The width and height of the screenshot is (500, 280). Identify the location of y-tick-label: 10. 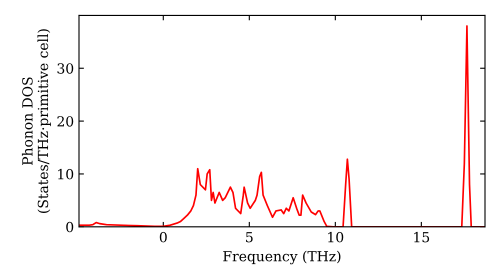
(66, 174).